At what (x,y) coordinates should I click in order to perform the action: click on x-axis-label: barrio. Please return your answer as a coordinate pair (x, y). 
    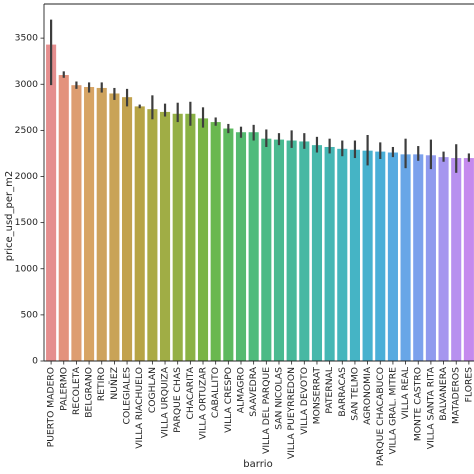
    Looking at the image, I should click on (257, 464).